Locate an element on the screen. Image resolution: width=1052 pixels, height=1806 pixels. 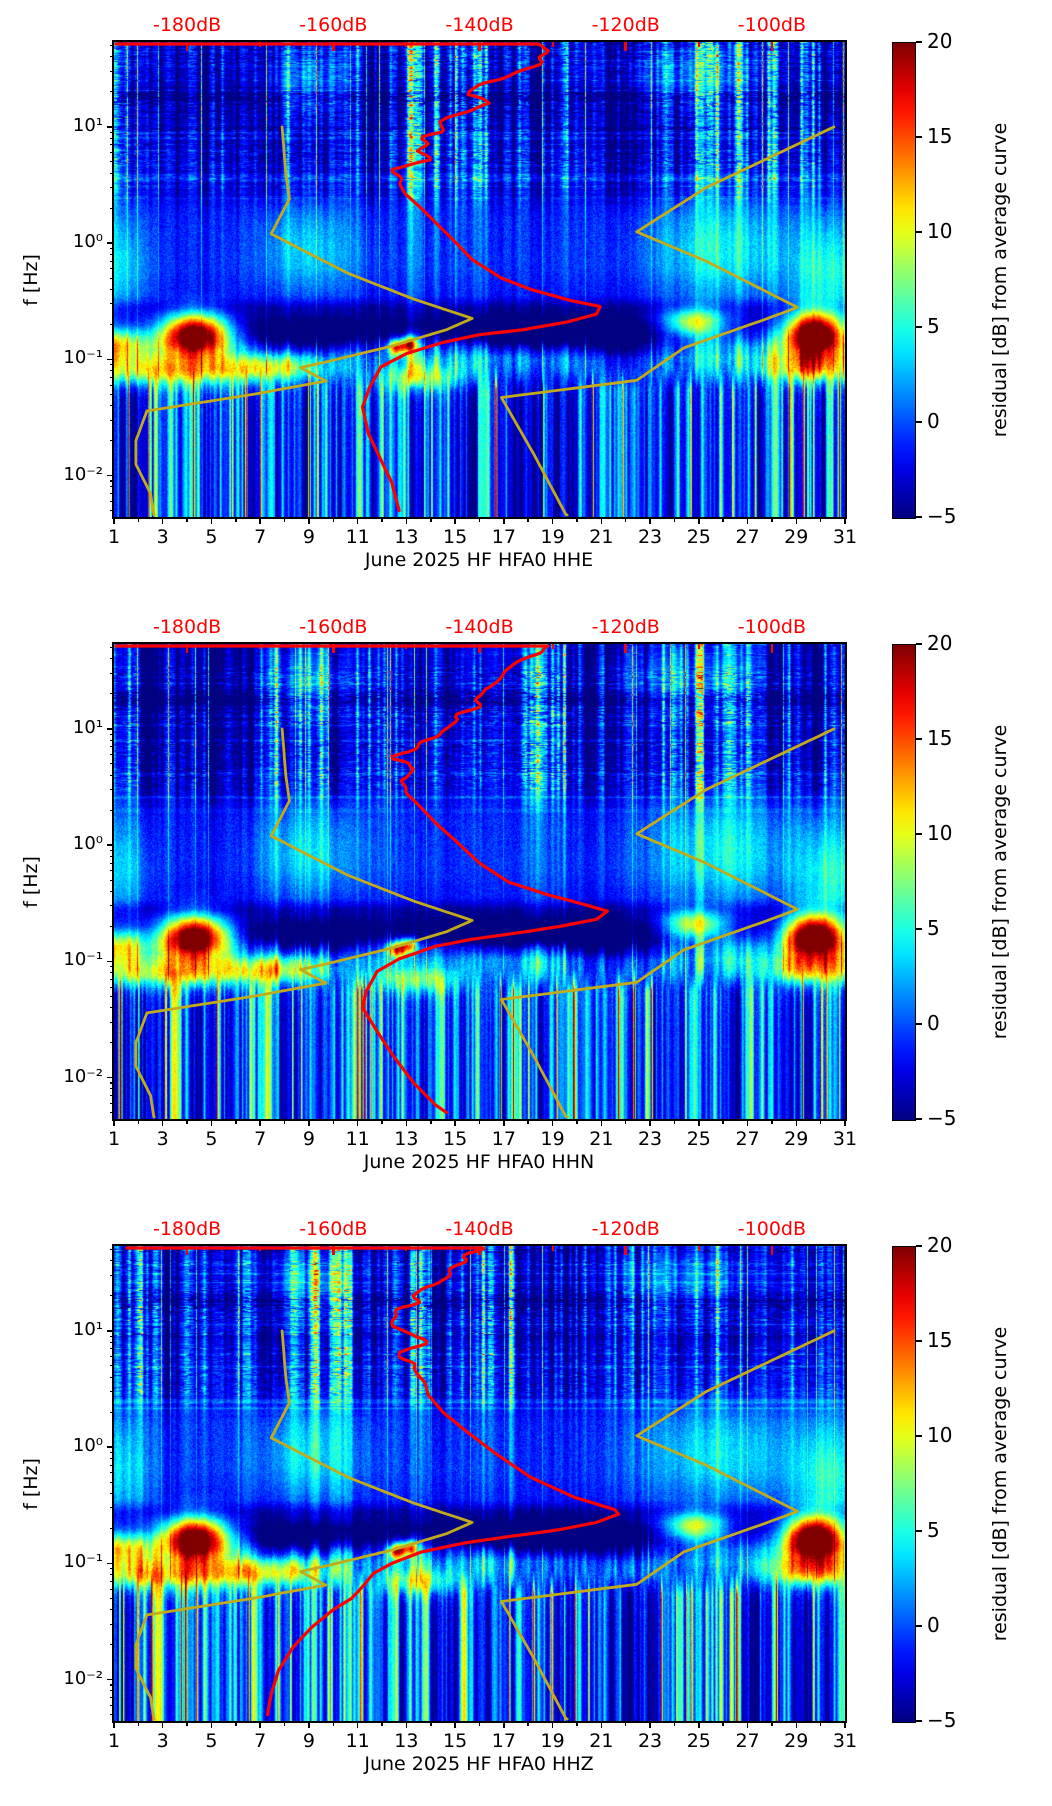
low-noise-model-curve is located at coordinates (304, 321).